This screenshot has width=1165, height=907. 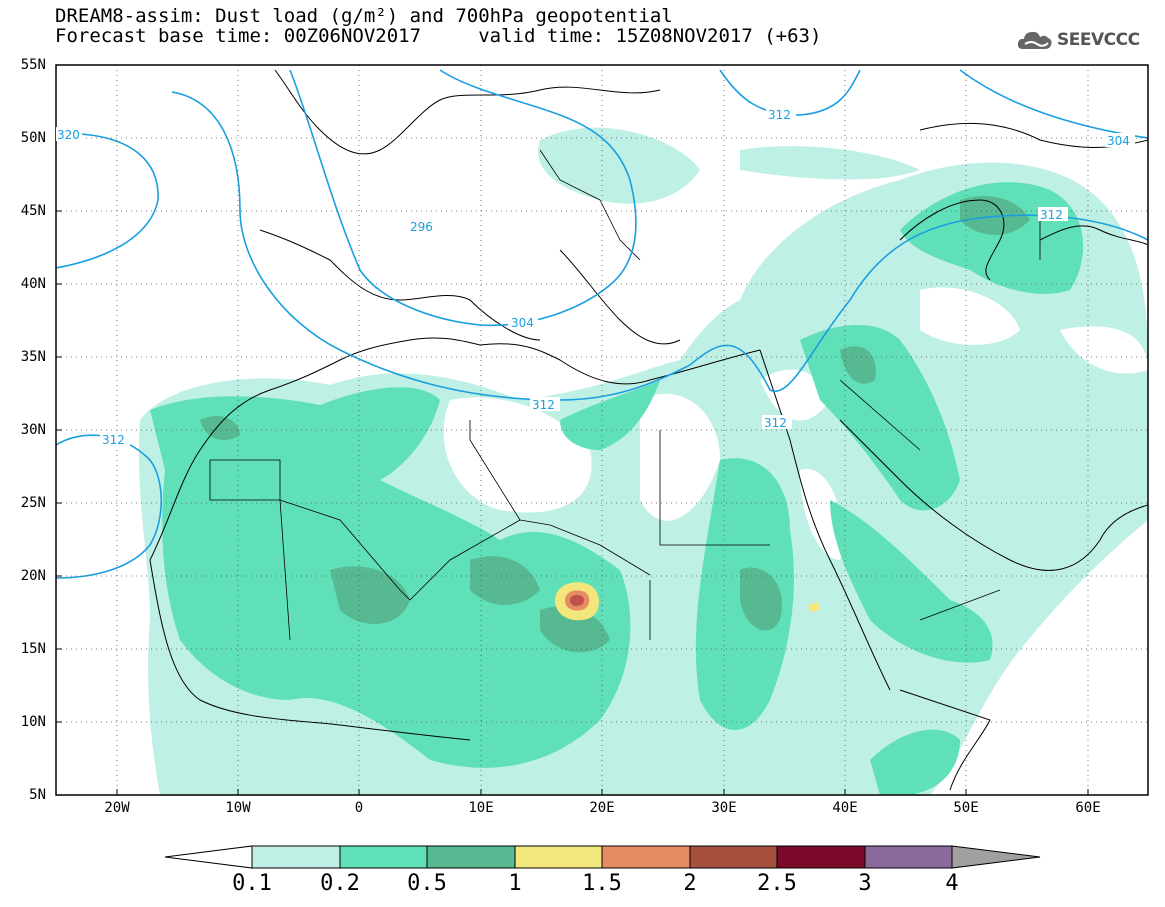 I want to click on colorbar-tick-label: 3, so click(x=865, y=883).